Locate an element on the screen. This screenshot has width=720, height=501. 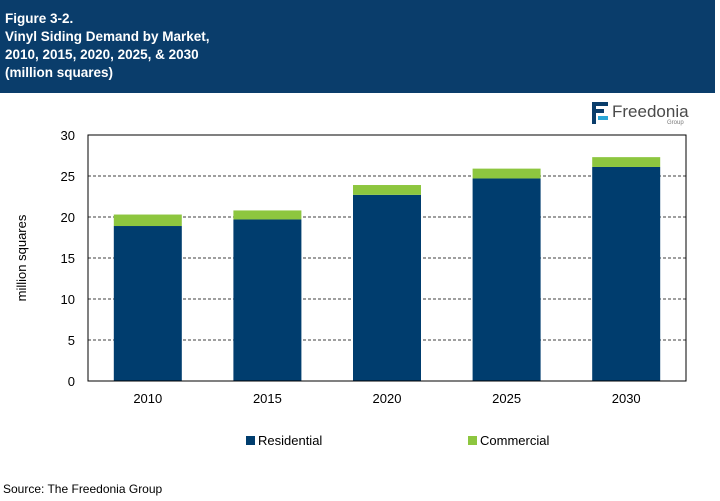
x-tick-label: 2020 is located at coordinates (387, 398).